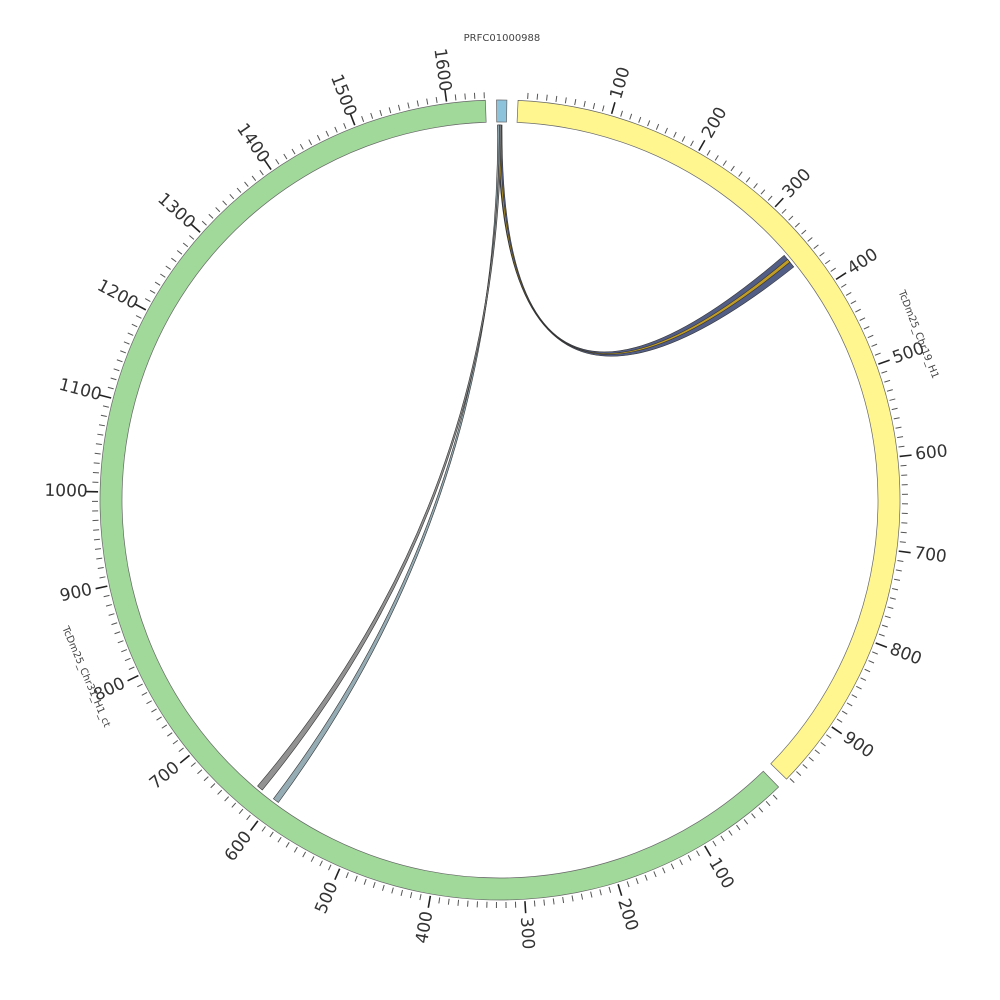  I want to click on segment-label: TcDm25_Chr19_H1, so click(917, 334).